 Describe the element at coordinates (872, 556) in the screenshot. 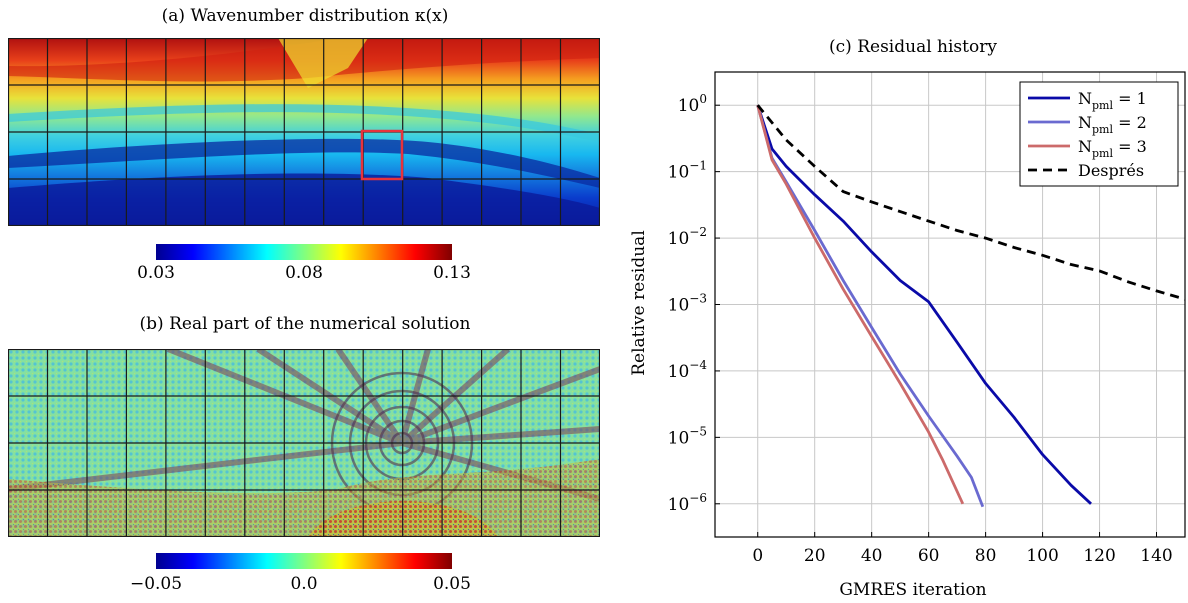

I see `x-tick-label: 40` at that location.